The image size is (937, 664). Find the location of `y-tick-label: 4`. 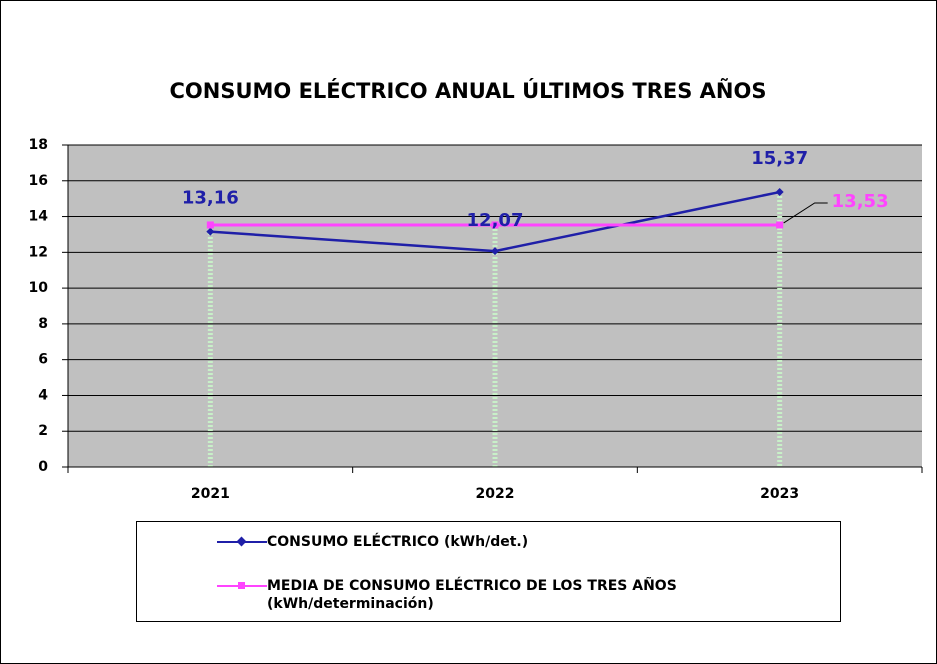

y-tick-label: 4 is located at coordinates (43, 395).